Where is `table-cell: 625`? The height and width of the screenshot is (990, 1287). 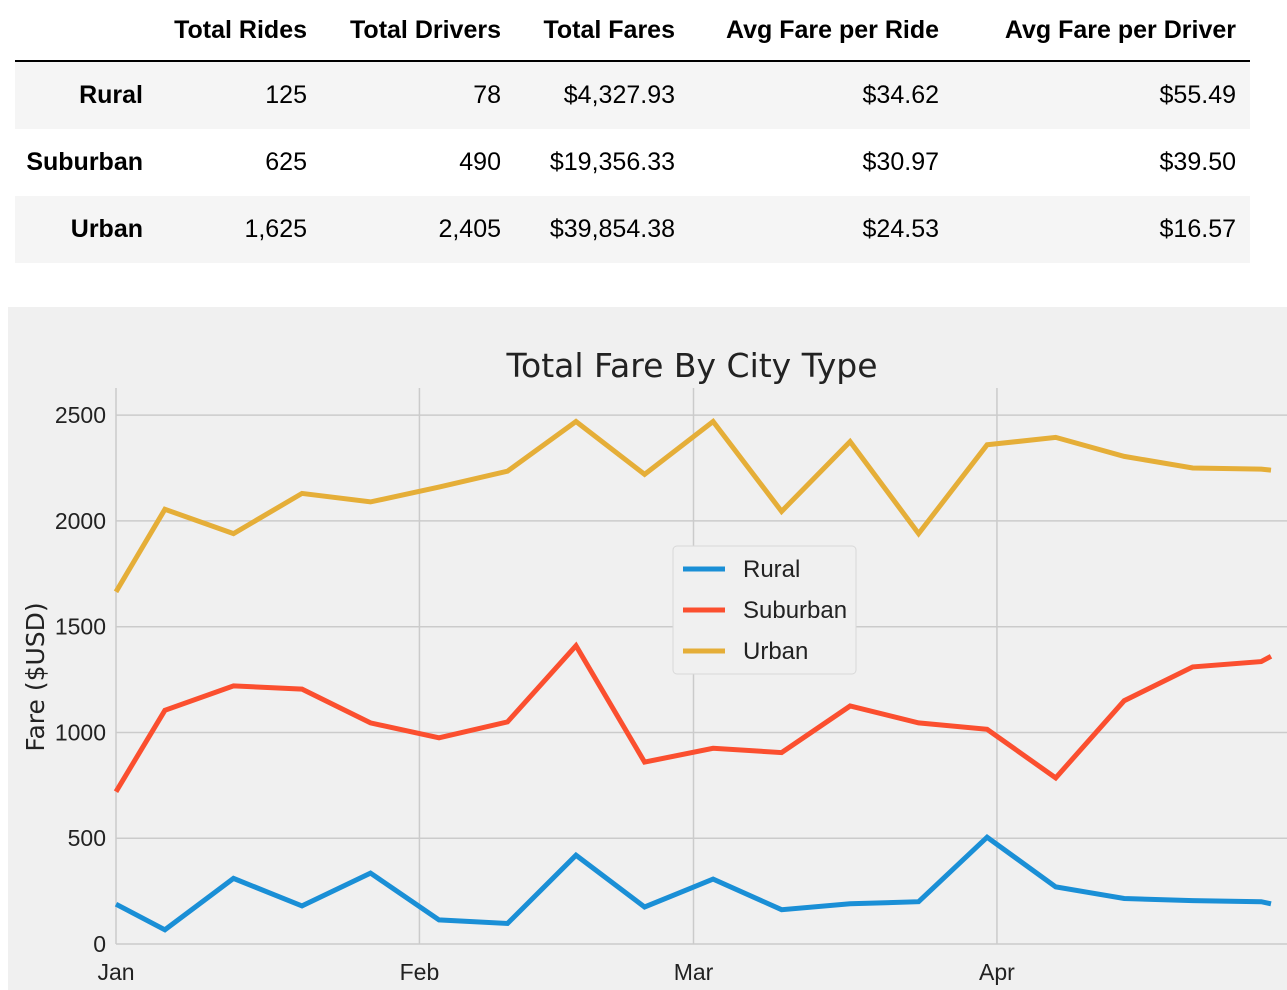 table-cell: 625 is located at coordinates (239, 162).